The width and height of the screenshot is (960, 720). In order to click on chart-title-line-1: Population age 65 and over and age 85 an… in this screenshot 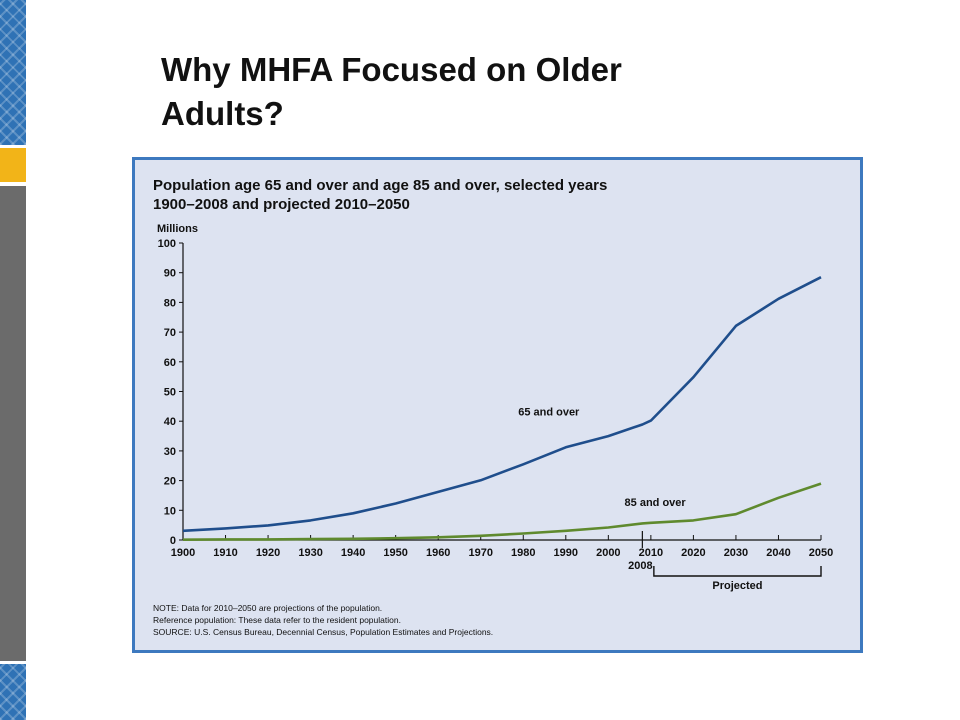, I will do `click(380, 185)`.